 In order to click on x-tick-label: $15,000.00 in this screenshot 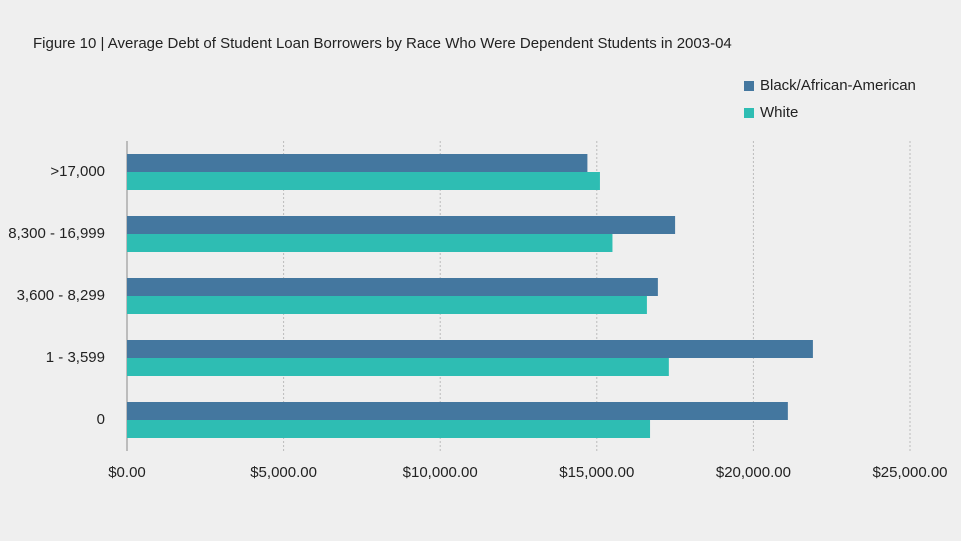, I will do `click(596, 472)`.